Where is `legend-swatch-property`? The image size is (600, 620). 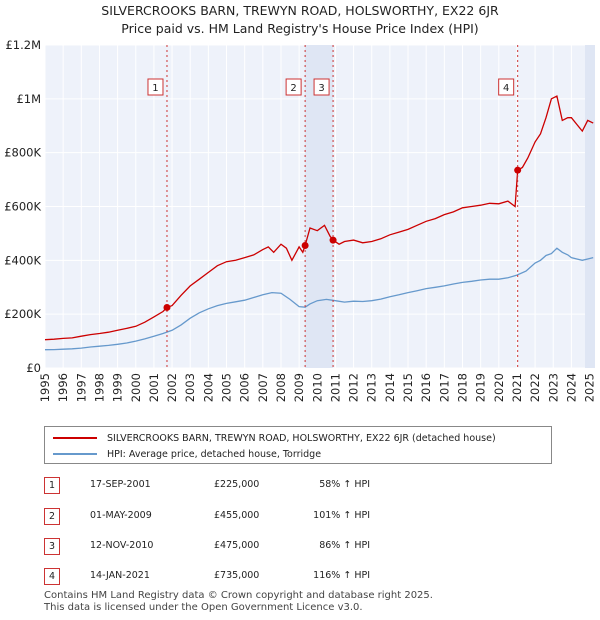 legend-swatch-property is located at coordinates (75, 438).